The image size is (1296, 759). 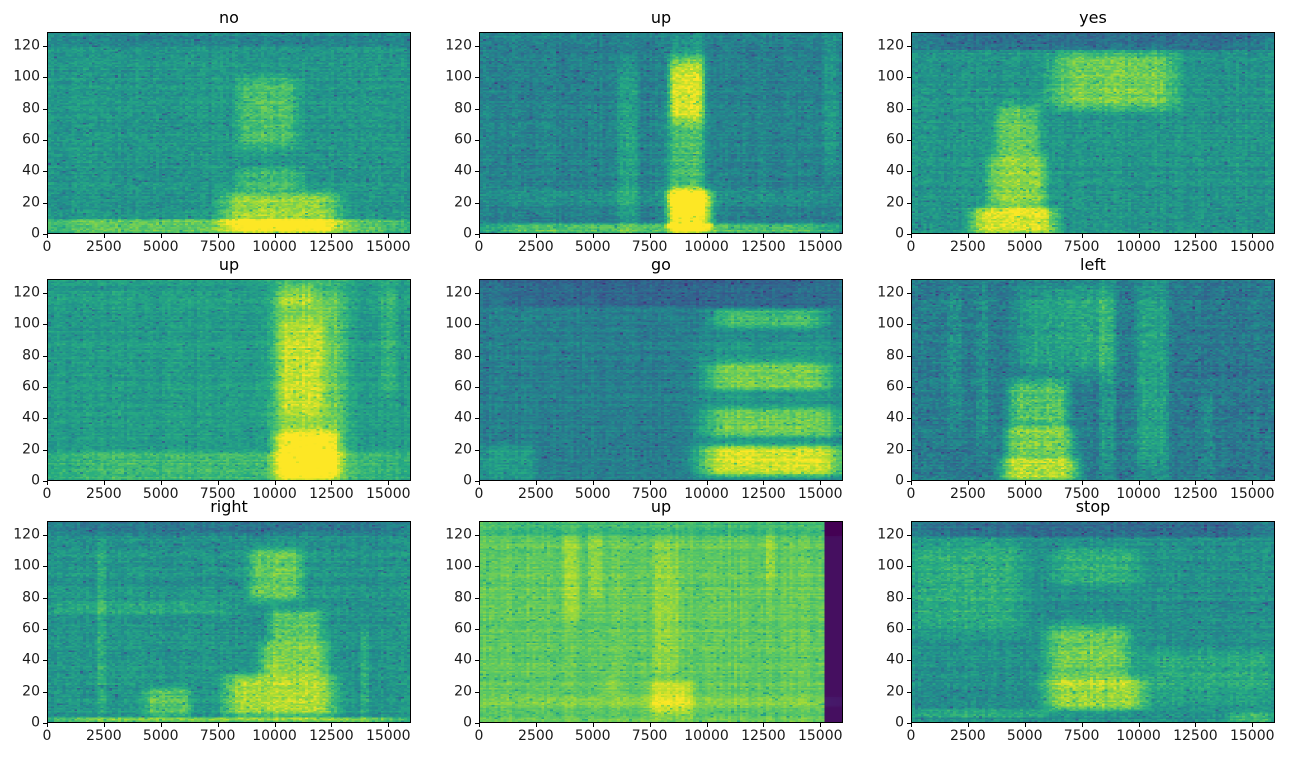 What do you see at coordinates (592, 494) in the screenshot?
I see `x-tick-label: 5000` at bounding box center [592, 494].